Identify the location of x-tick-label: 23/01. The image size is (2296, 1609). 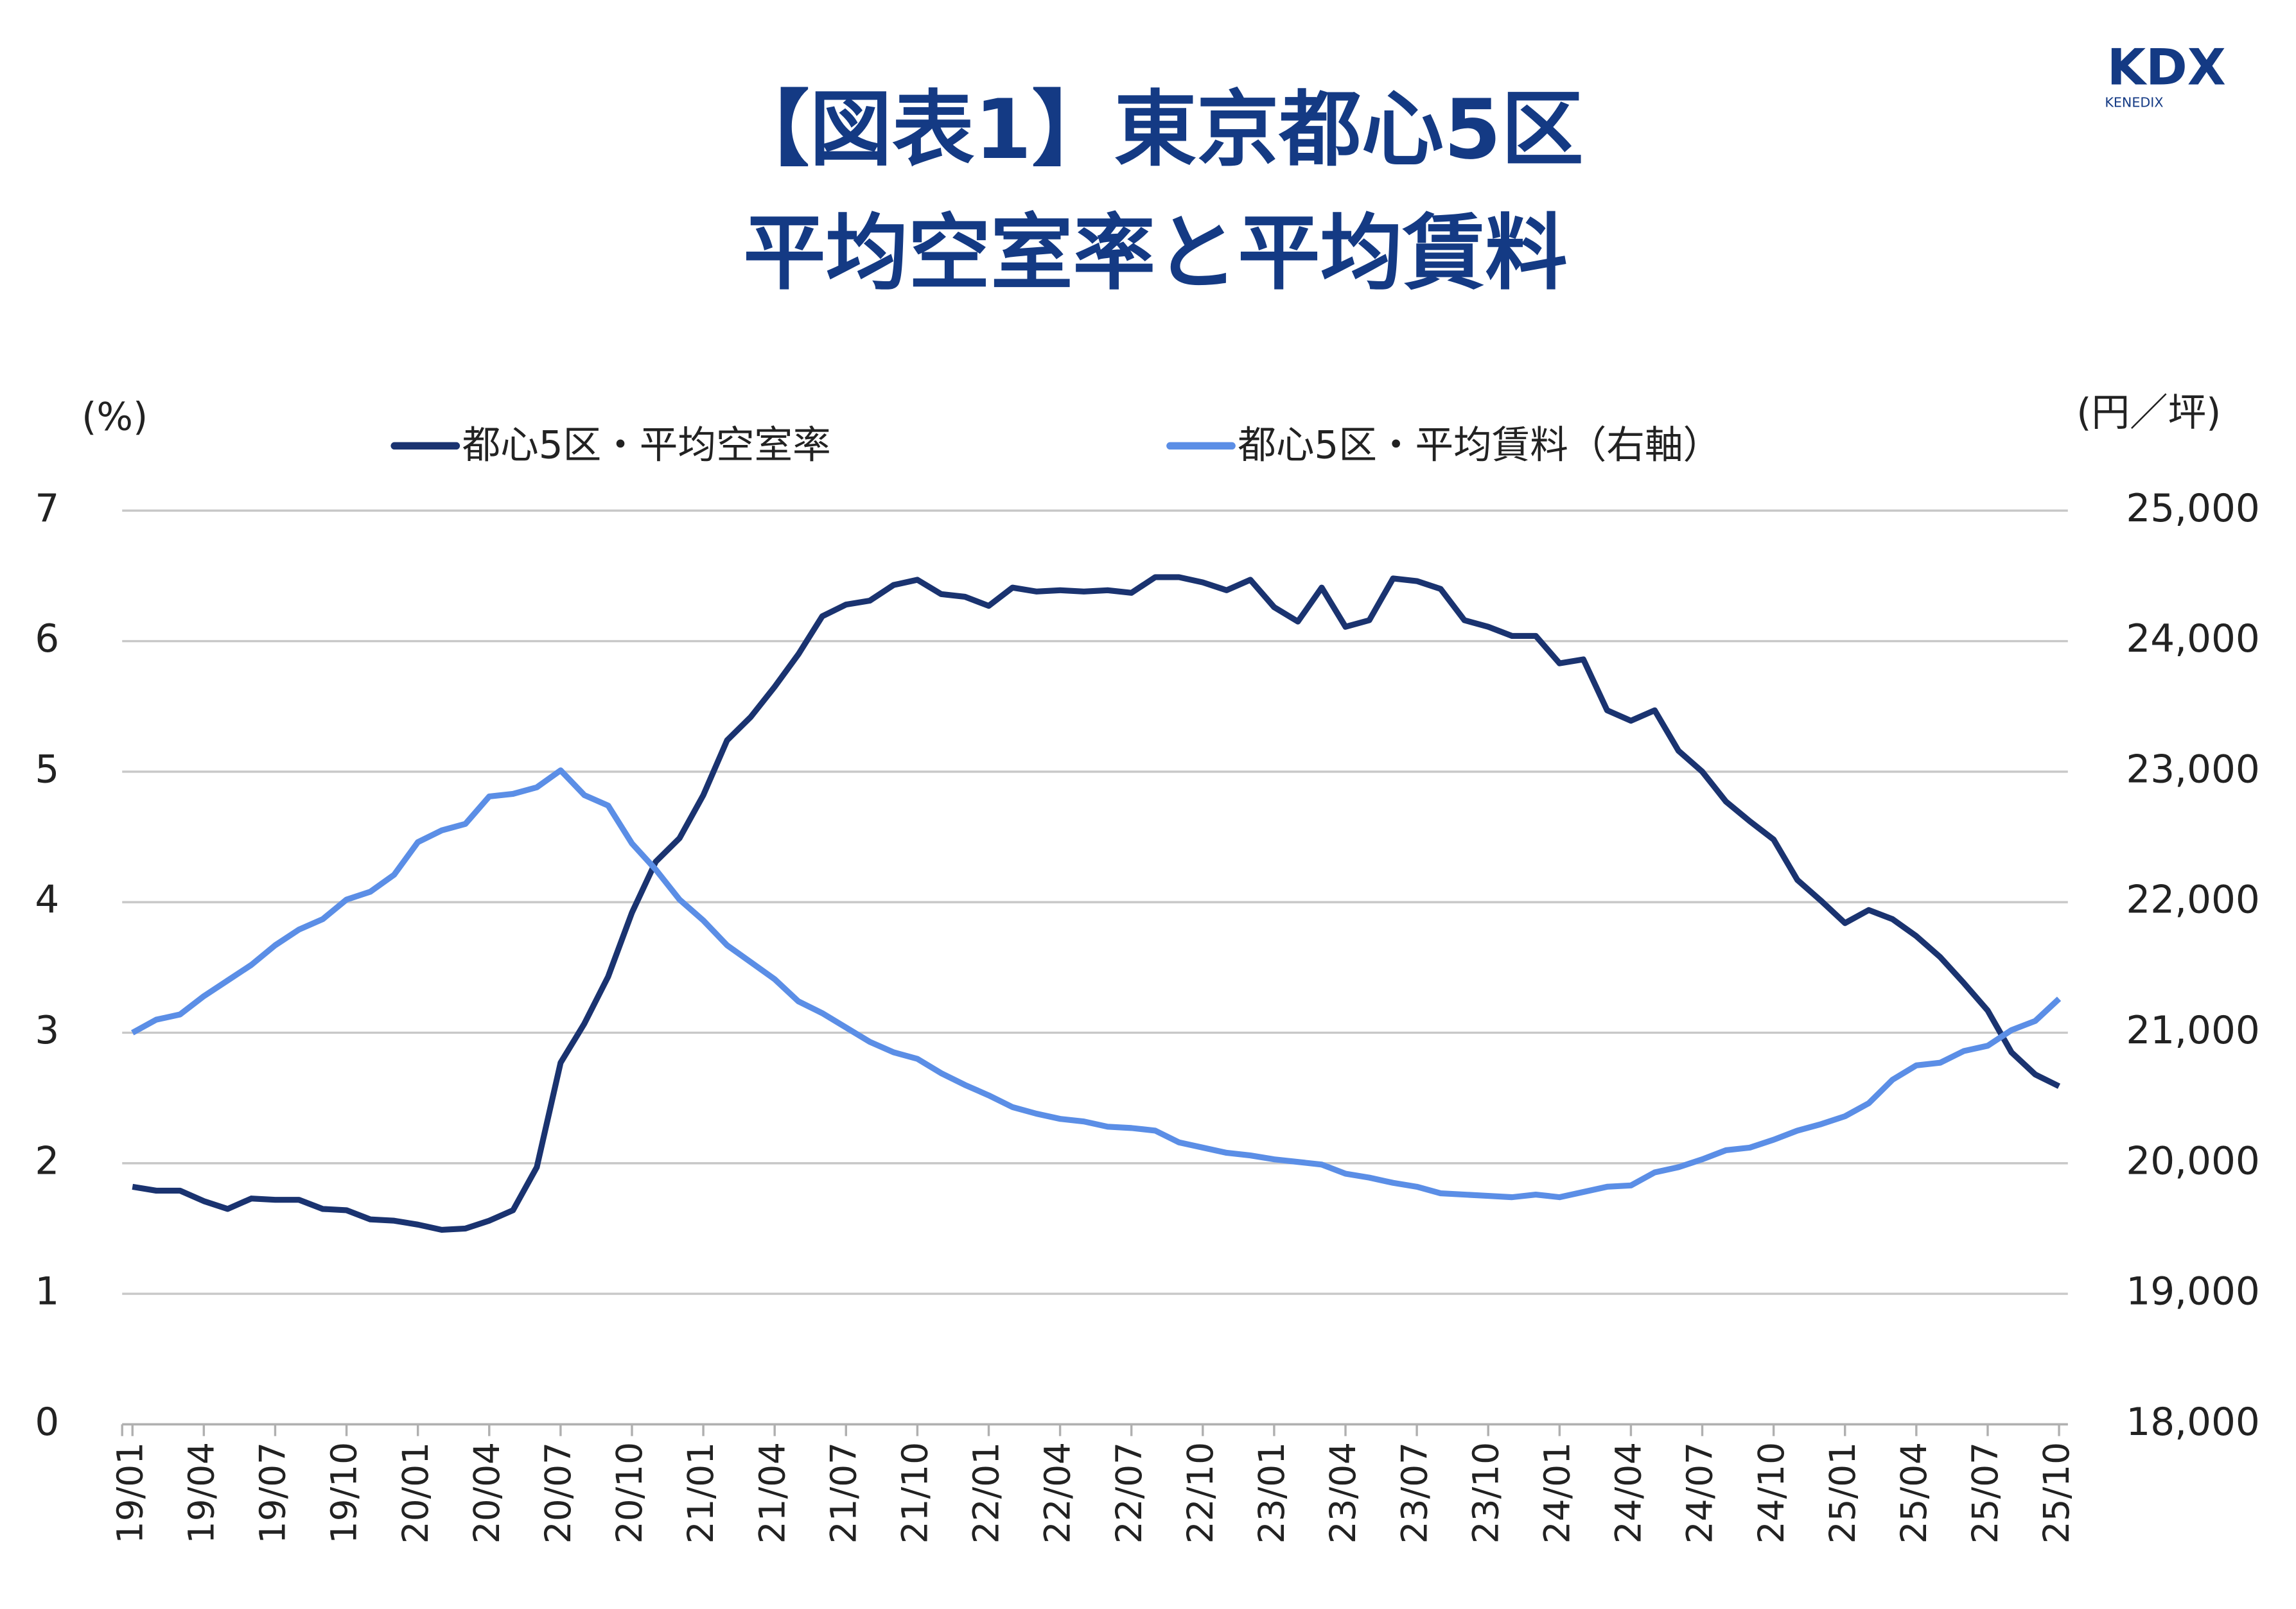
(1271, 1493).